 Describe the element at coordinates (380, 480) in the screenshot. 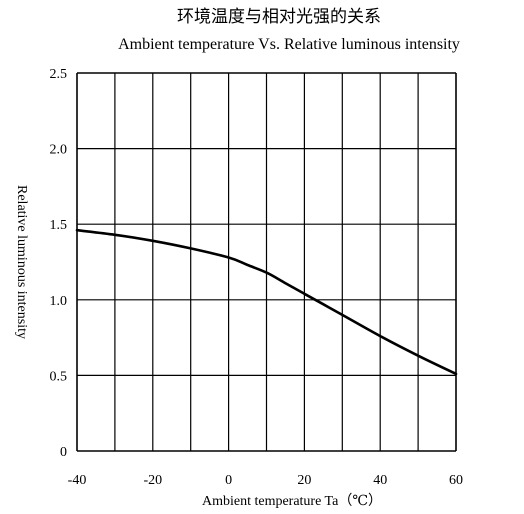

I see `x-tick-label: 40` at that location.